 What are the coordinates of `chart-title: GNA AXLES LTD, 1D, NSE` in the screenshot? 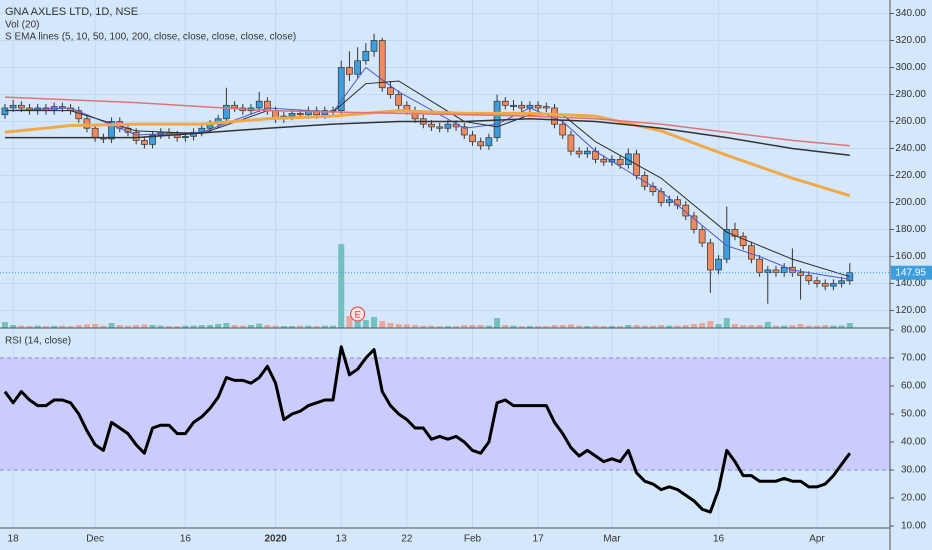 It's located at (71, 12).